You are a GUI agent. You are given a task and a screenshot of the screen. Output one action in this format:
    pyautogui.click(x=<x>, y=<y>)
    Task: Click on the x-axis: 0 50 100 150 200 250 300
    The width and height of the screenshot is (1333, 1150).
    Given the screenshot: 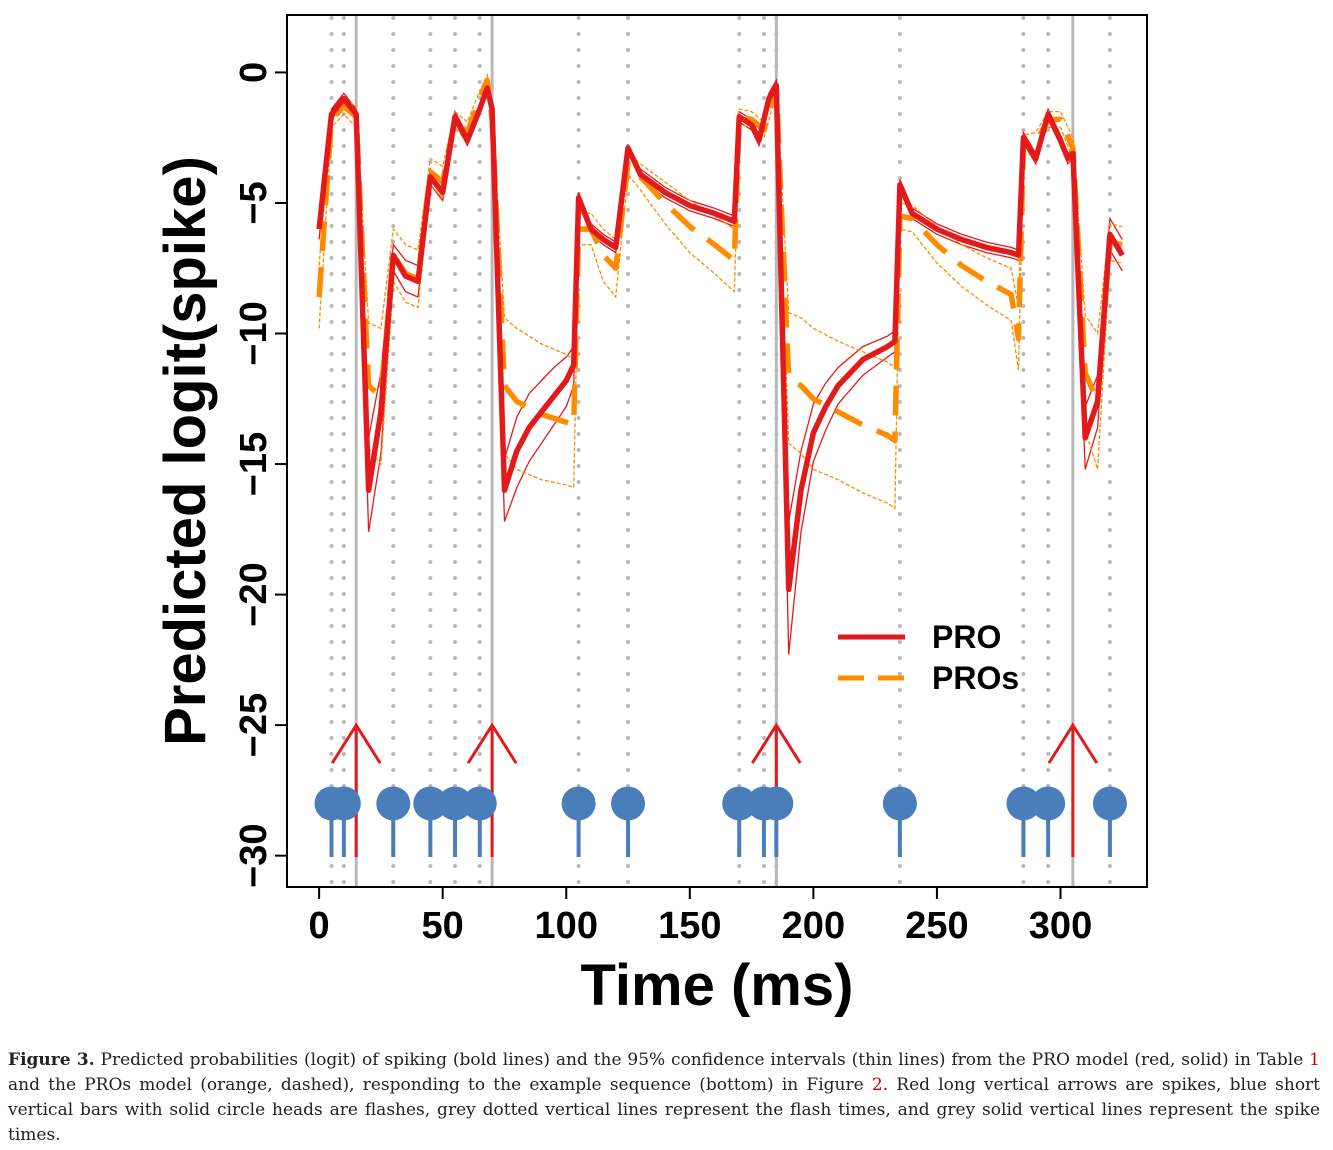 What is the action you would take?
    pyautogui.click(x=700, y=916)
    